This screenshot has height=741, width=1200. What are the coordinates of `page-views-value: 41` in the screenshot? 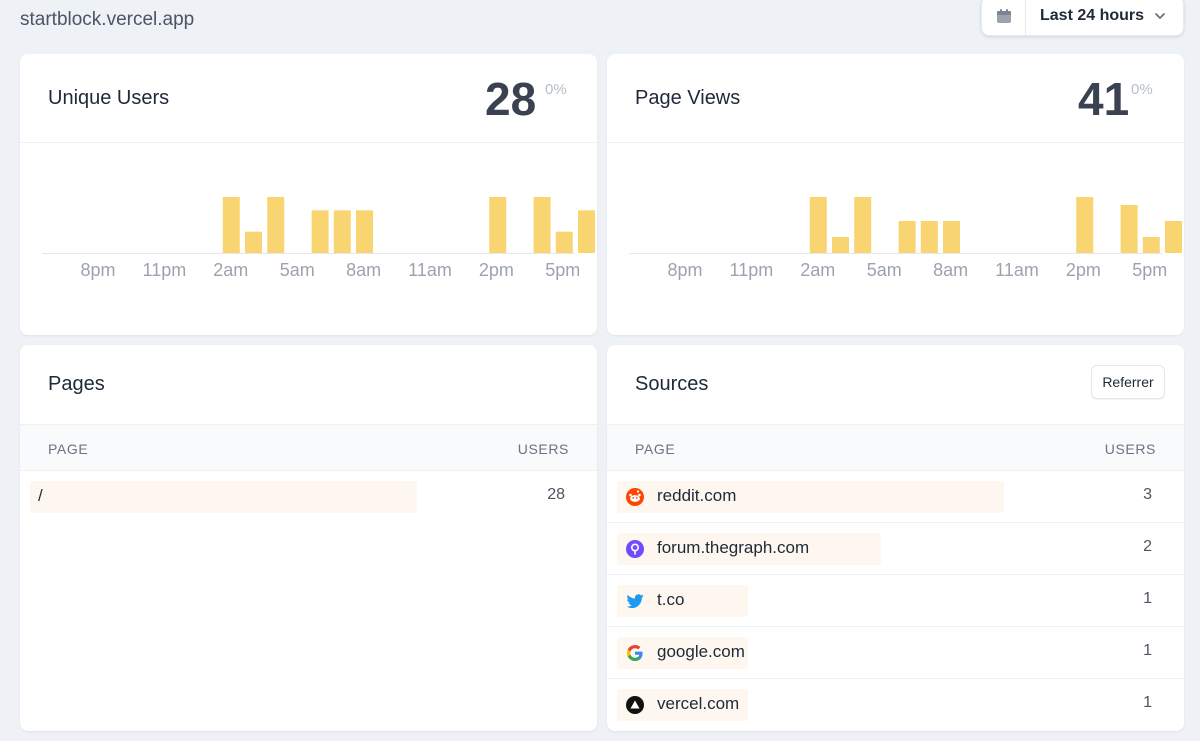 It's located at (1104, 99).